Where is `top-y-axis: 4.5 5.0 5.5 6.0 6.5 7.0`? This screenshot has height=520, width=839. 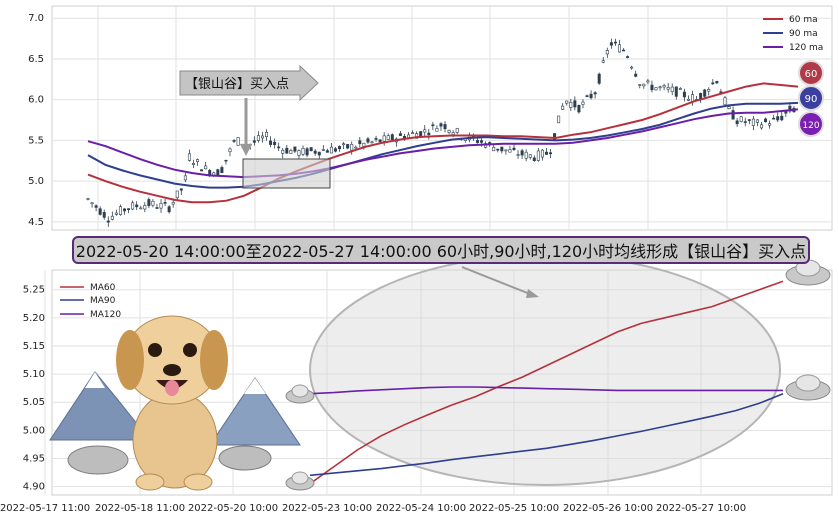 top-y-axis: 4.5 5.0 5.5 6.0 6.5 7.0 is located at coordinates (36, 120).